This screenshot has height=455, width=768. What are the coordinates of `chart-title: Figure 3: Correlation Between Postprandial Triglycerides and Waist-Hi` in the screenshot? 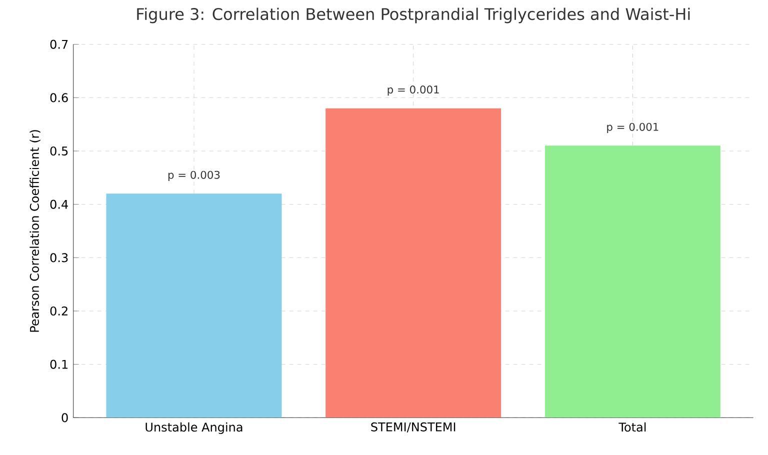 It's located at (413, 16).